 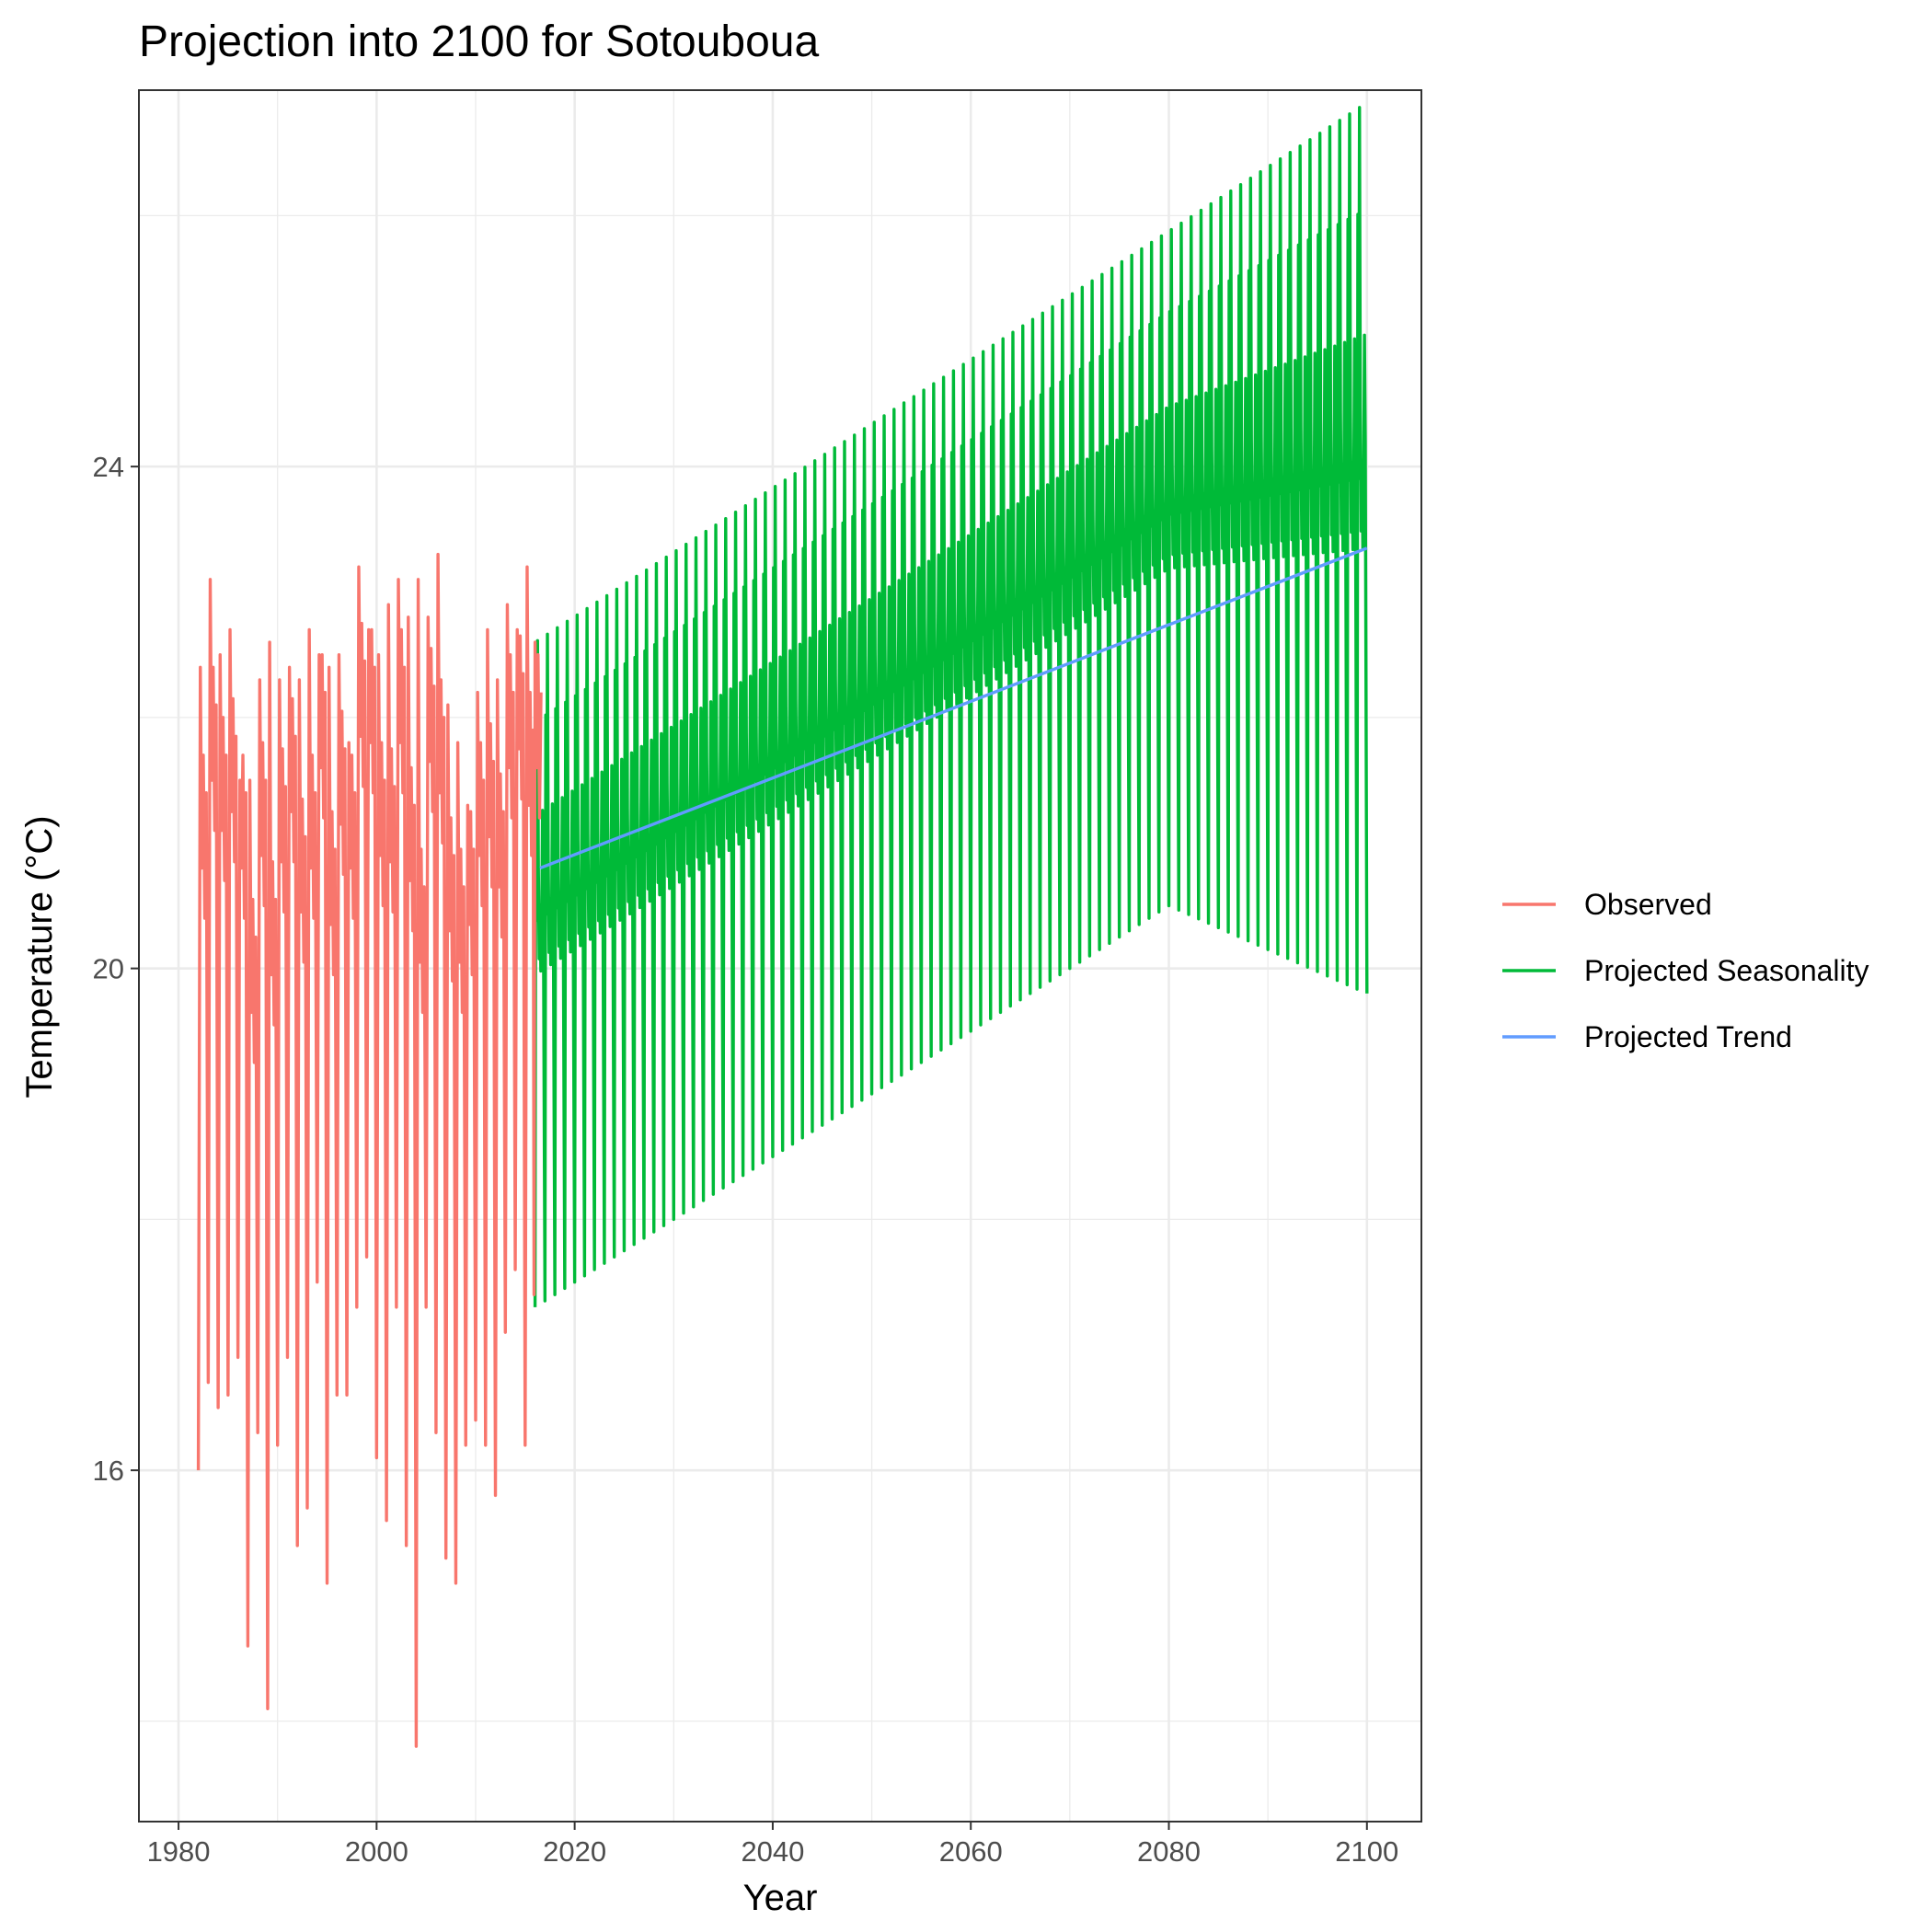 I want to click on y-tick-label: 24, so click(x=108, y=467).